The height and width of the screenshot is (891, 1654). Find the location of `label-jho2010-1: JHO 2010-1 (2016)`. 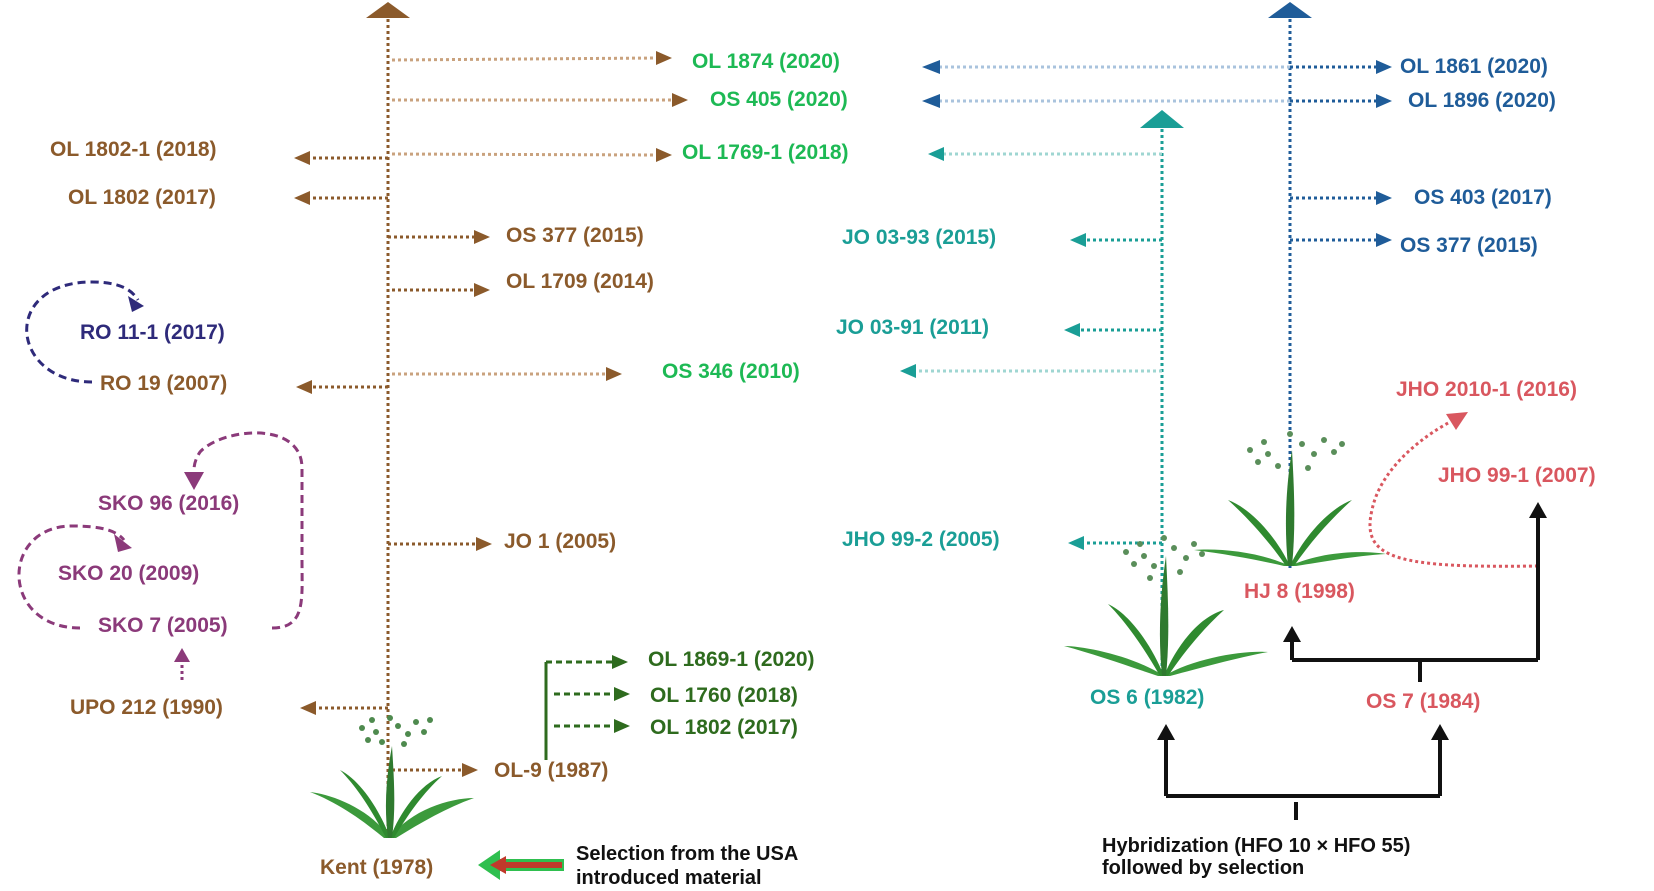

label-jho2010-1: JHO 2010-1 (2016) is located at coordinates (1486, 389).